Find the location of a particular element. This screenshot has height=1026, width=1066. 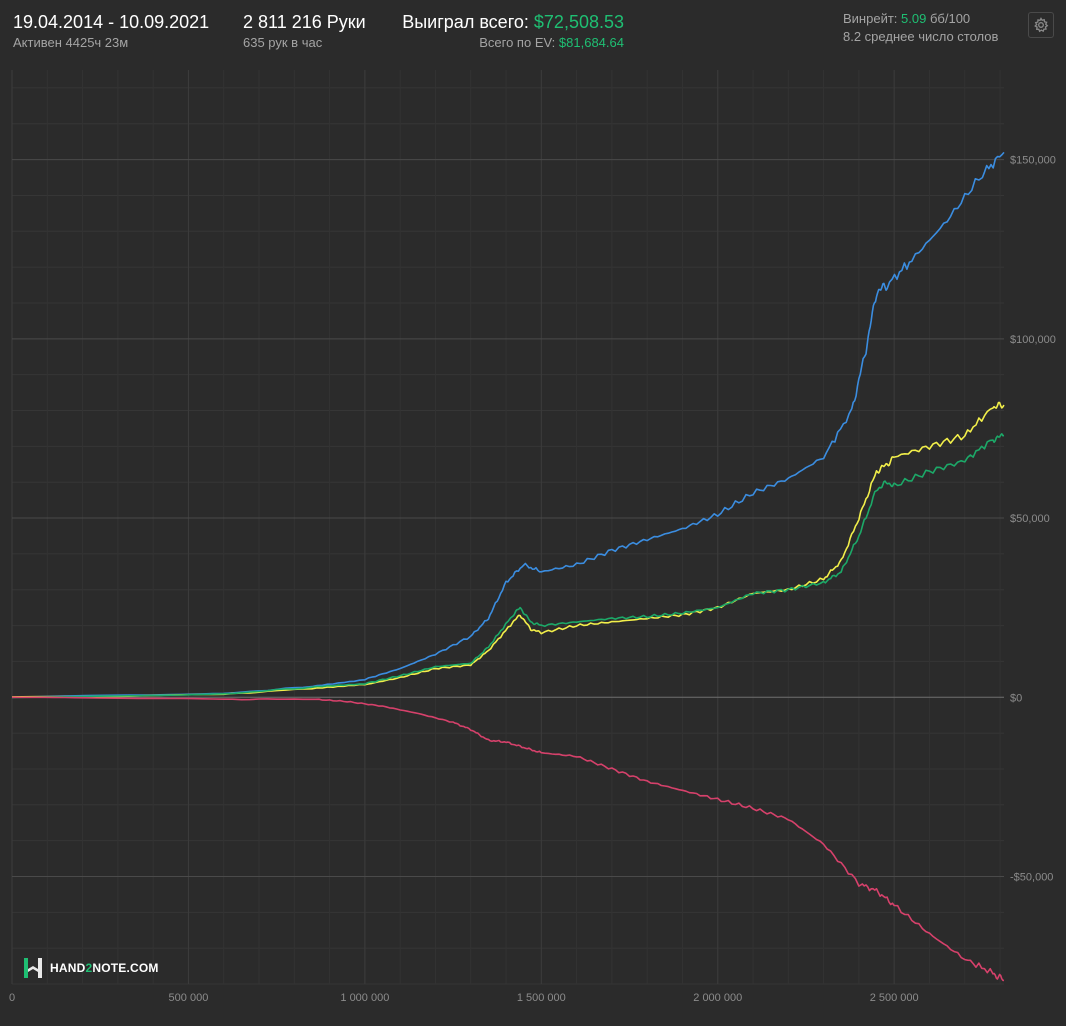

settings-button is located at coordinates (1041, 25).